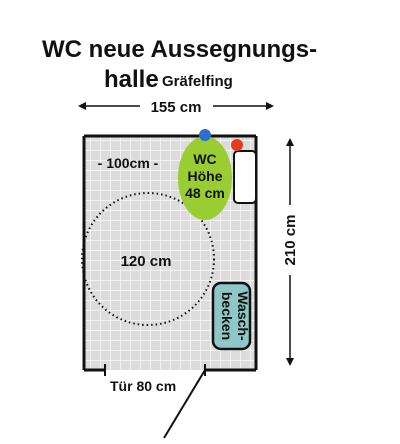 The height and width of the screenshot is (444, 400). What do you see at coordinates (290, 240) in the screenshot?
I see `depth-label: 210 cm` at bounding box center [290, 240].